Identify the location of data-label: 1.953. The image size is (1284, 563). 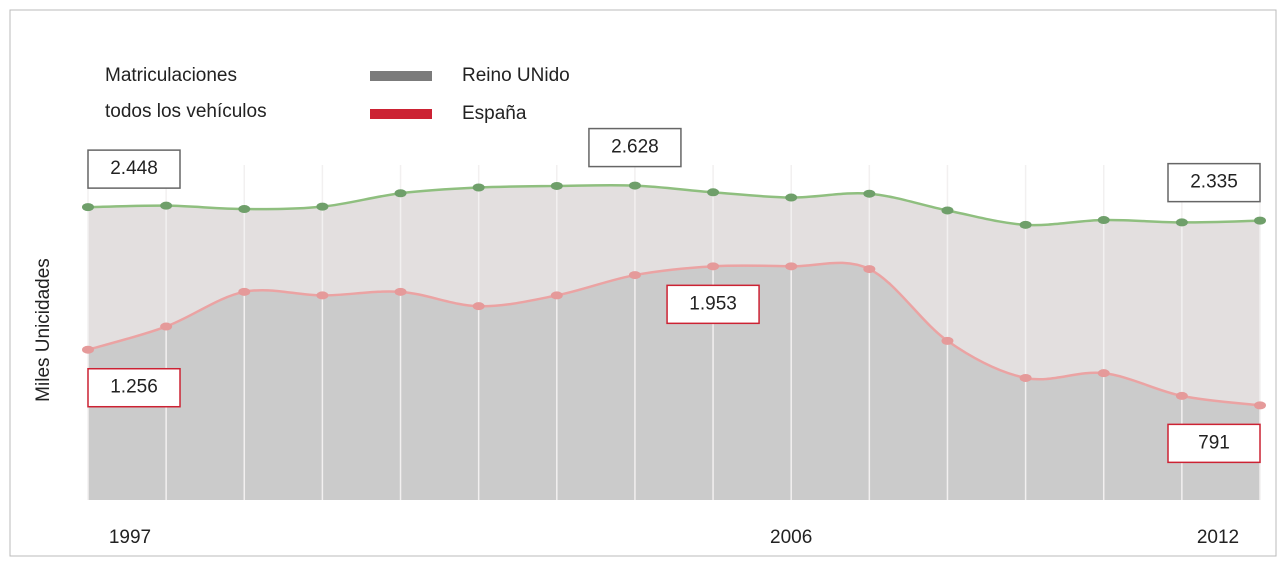
(713, 303).